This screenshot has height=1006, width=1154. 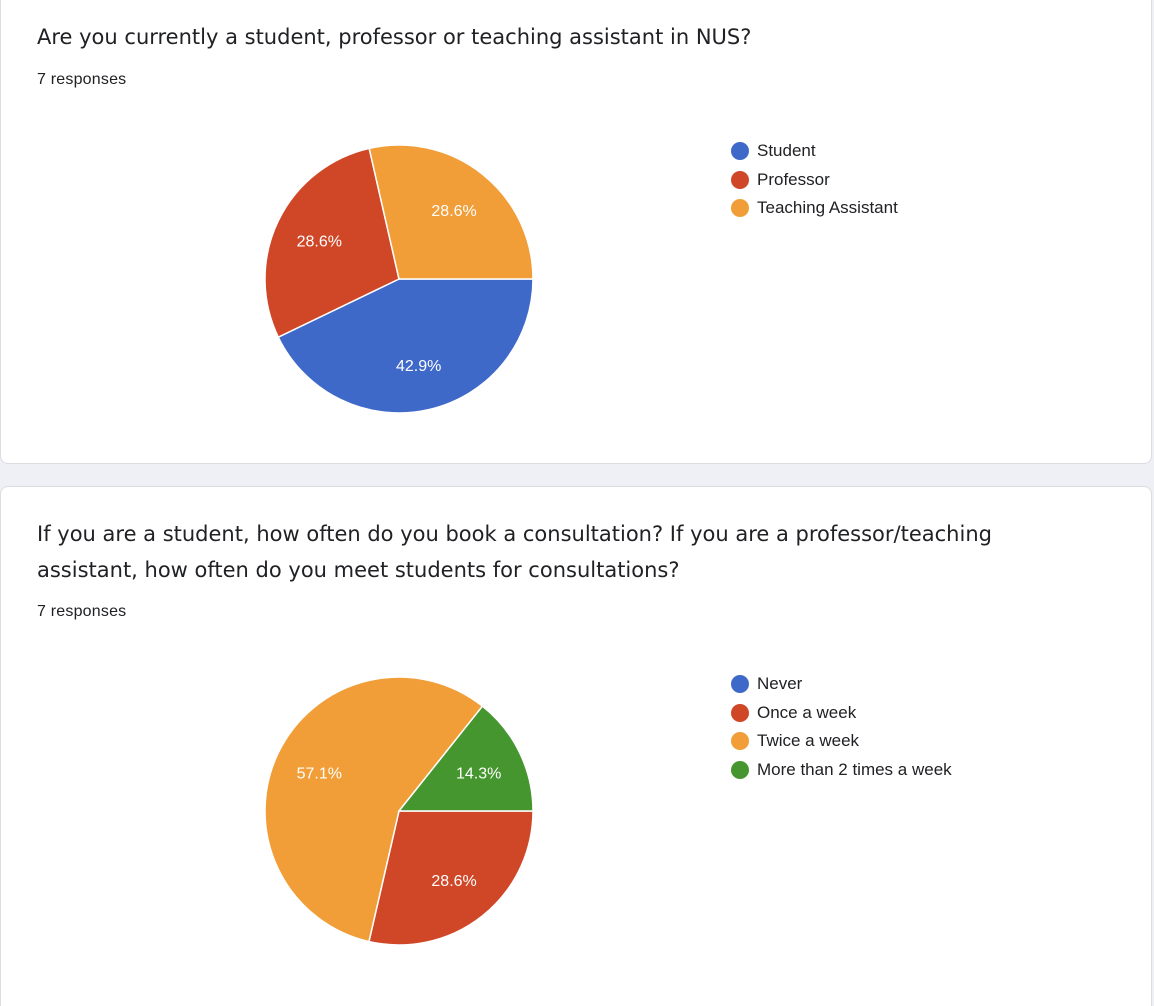 I want to click on pie-slice-twice-a-week, so click(x=374, y=809).